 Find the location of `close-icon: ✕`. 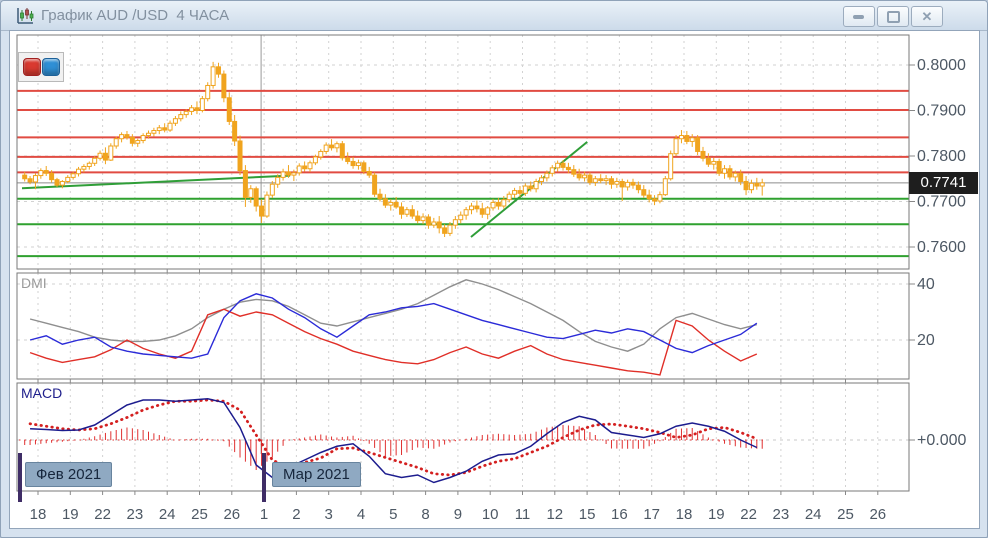

close-icon: ✕ is located at coordinates (927, 16).